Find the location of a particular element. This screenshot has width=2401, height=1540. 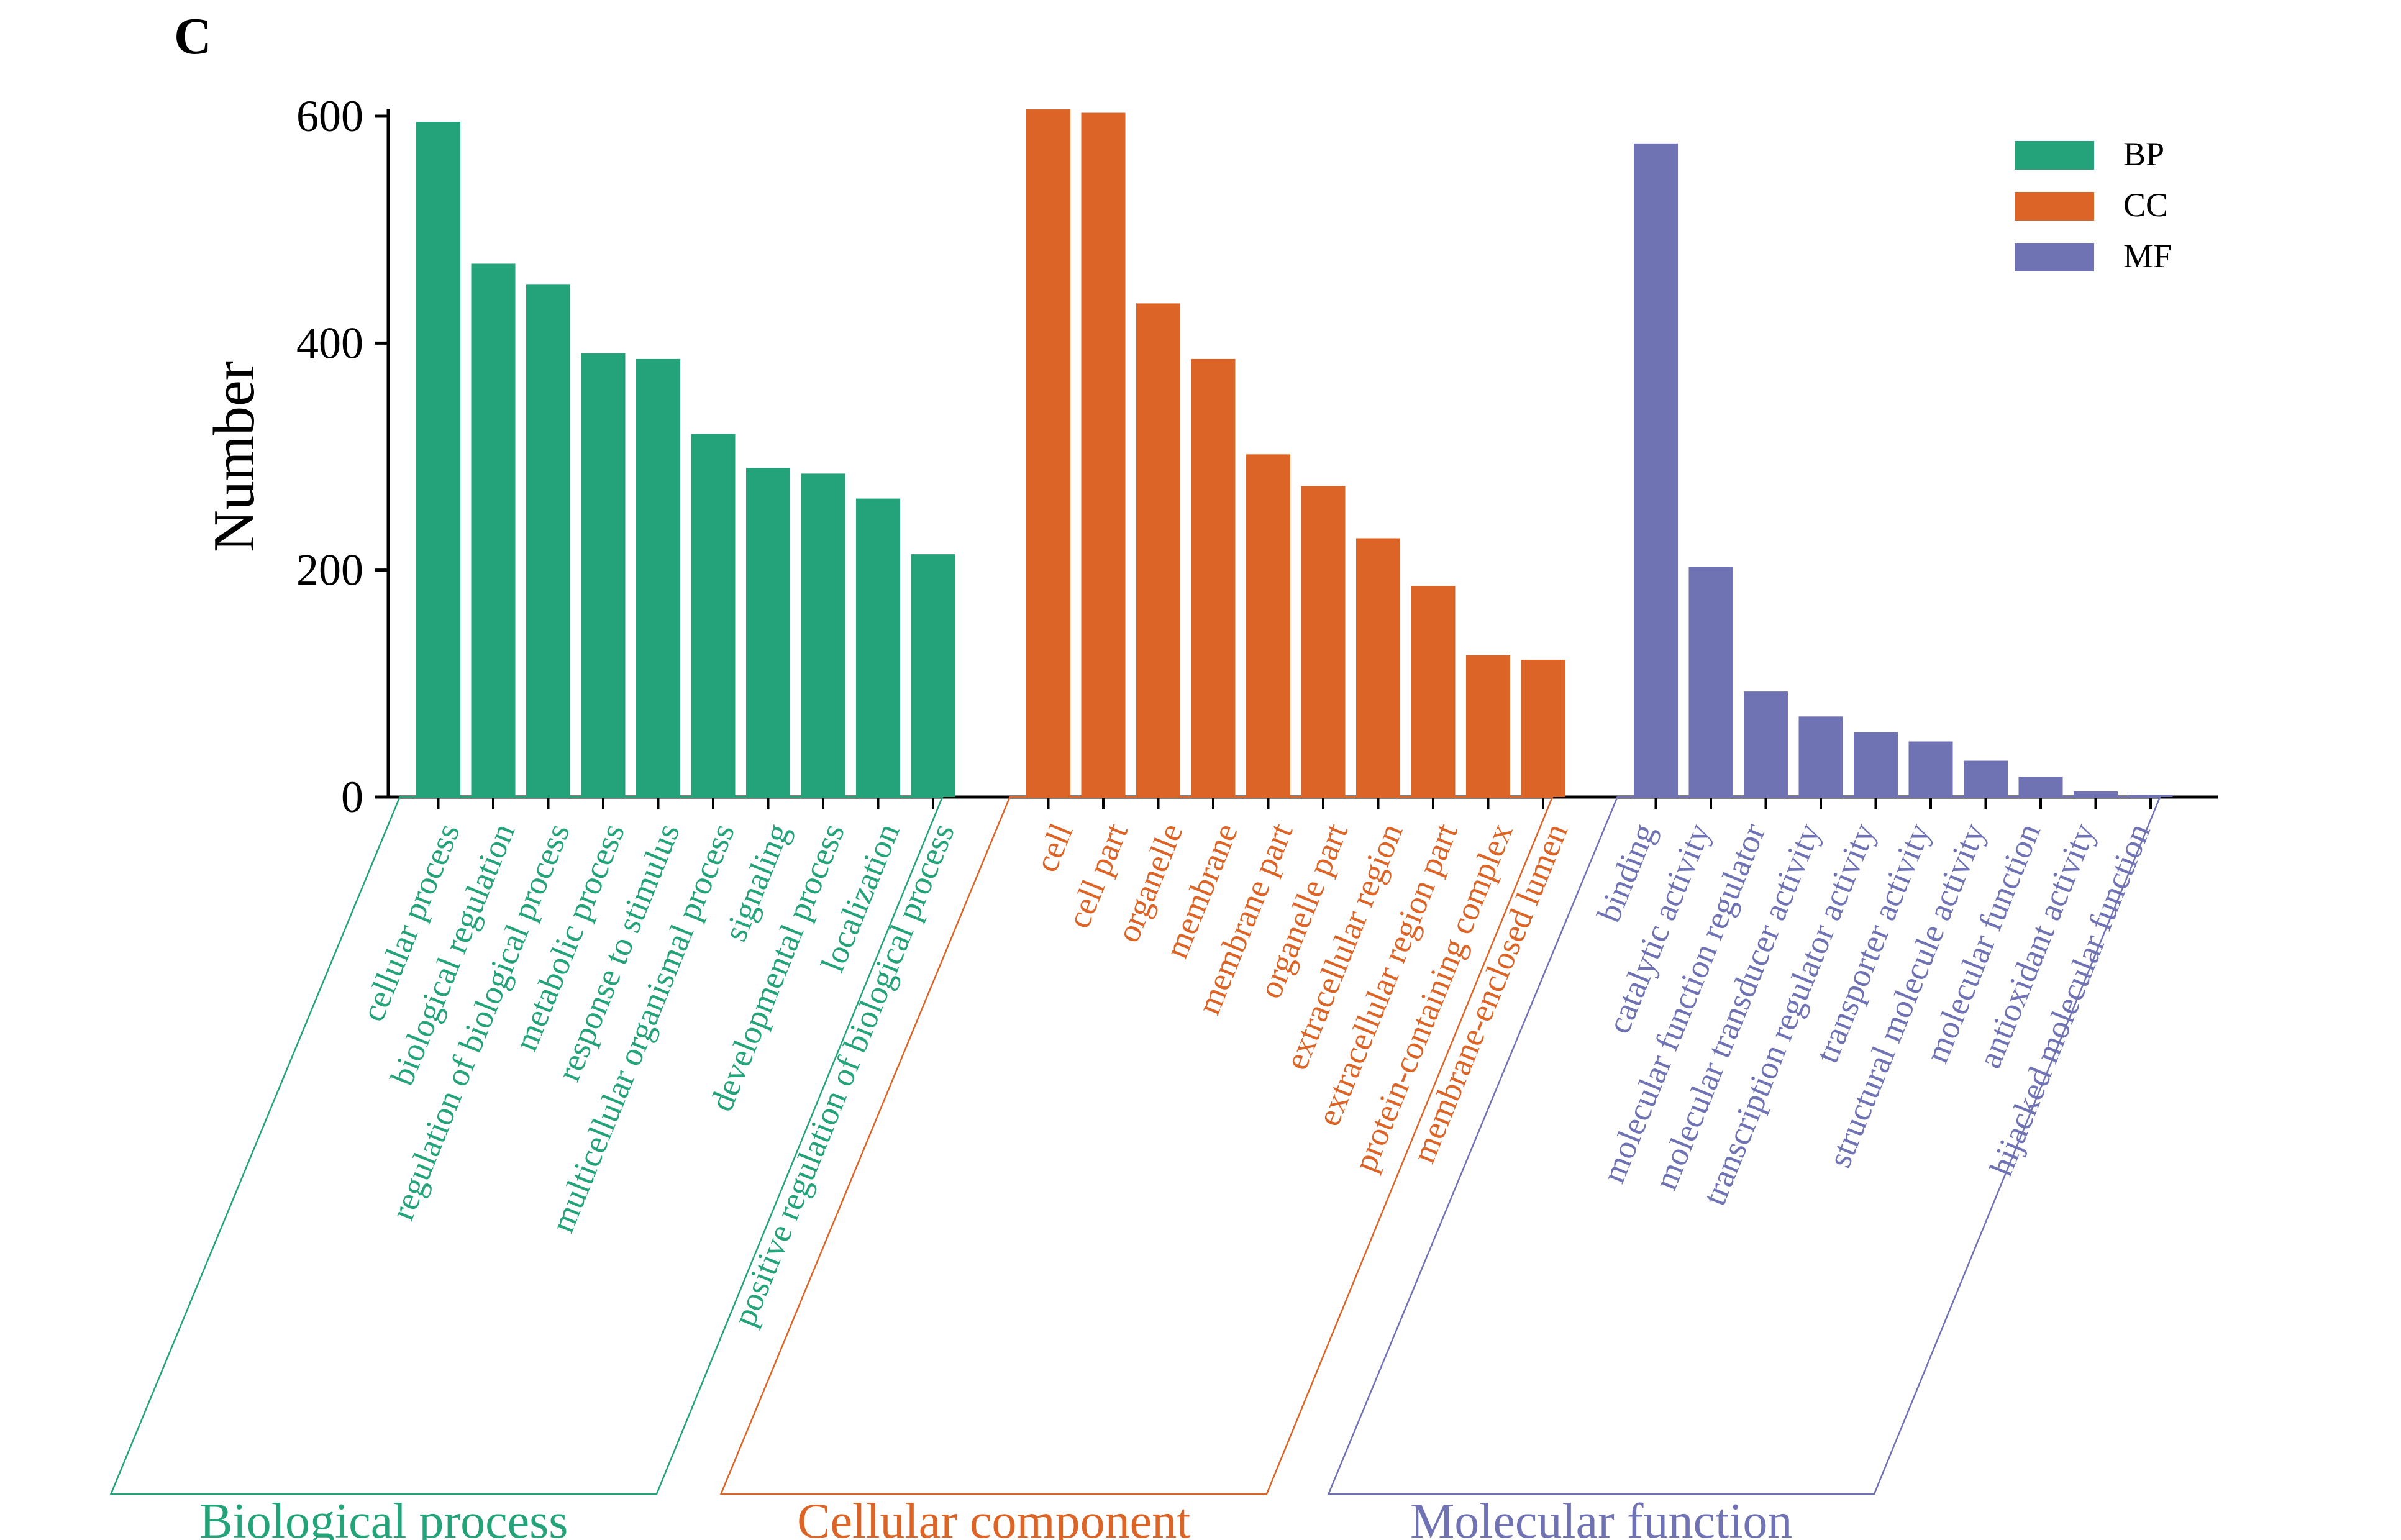

legend-label: CC is located at coordinates (2145, 205).